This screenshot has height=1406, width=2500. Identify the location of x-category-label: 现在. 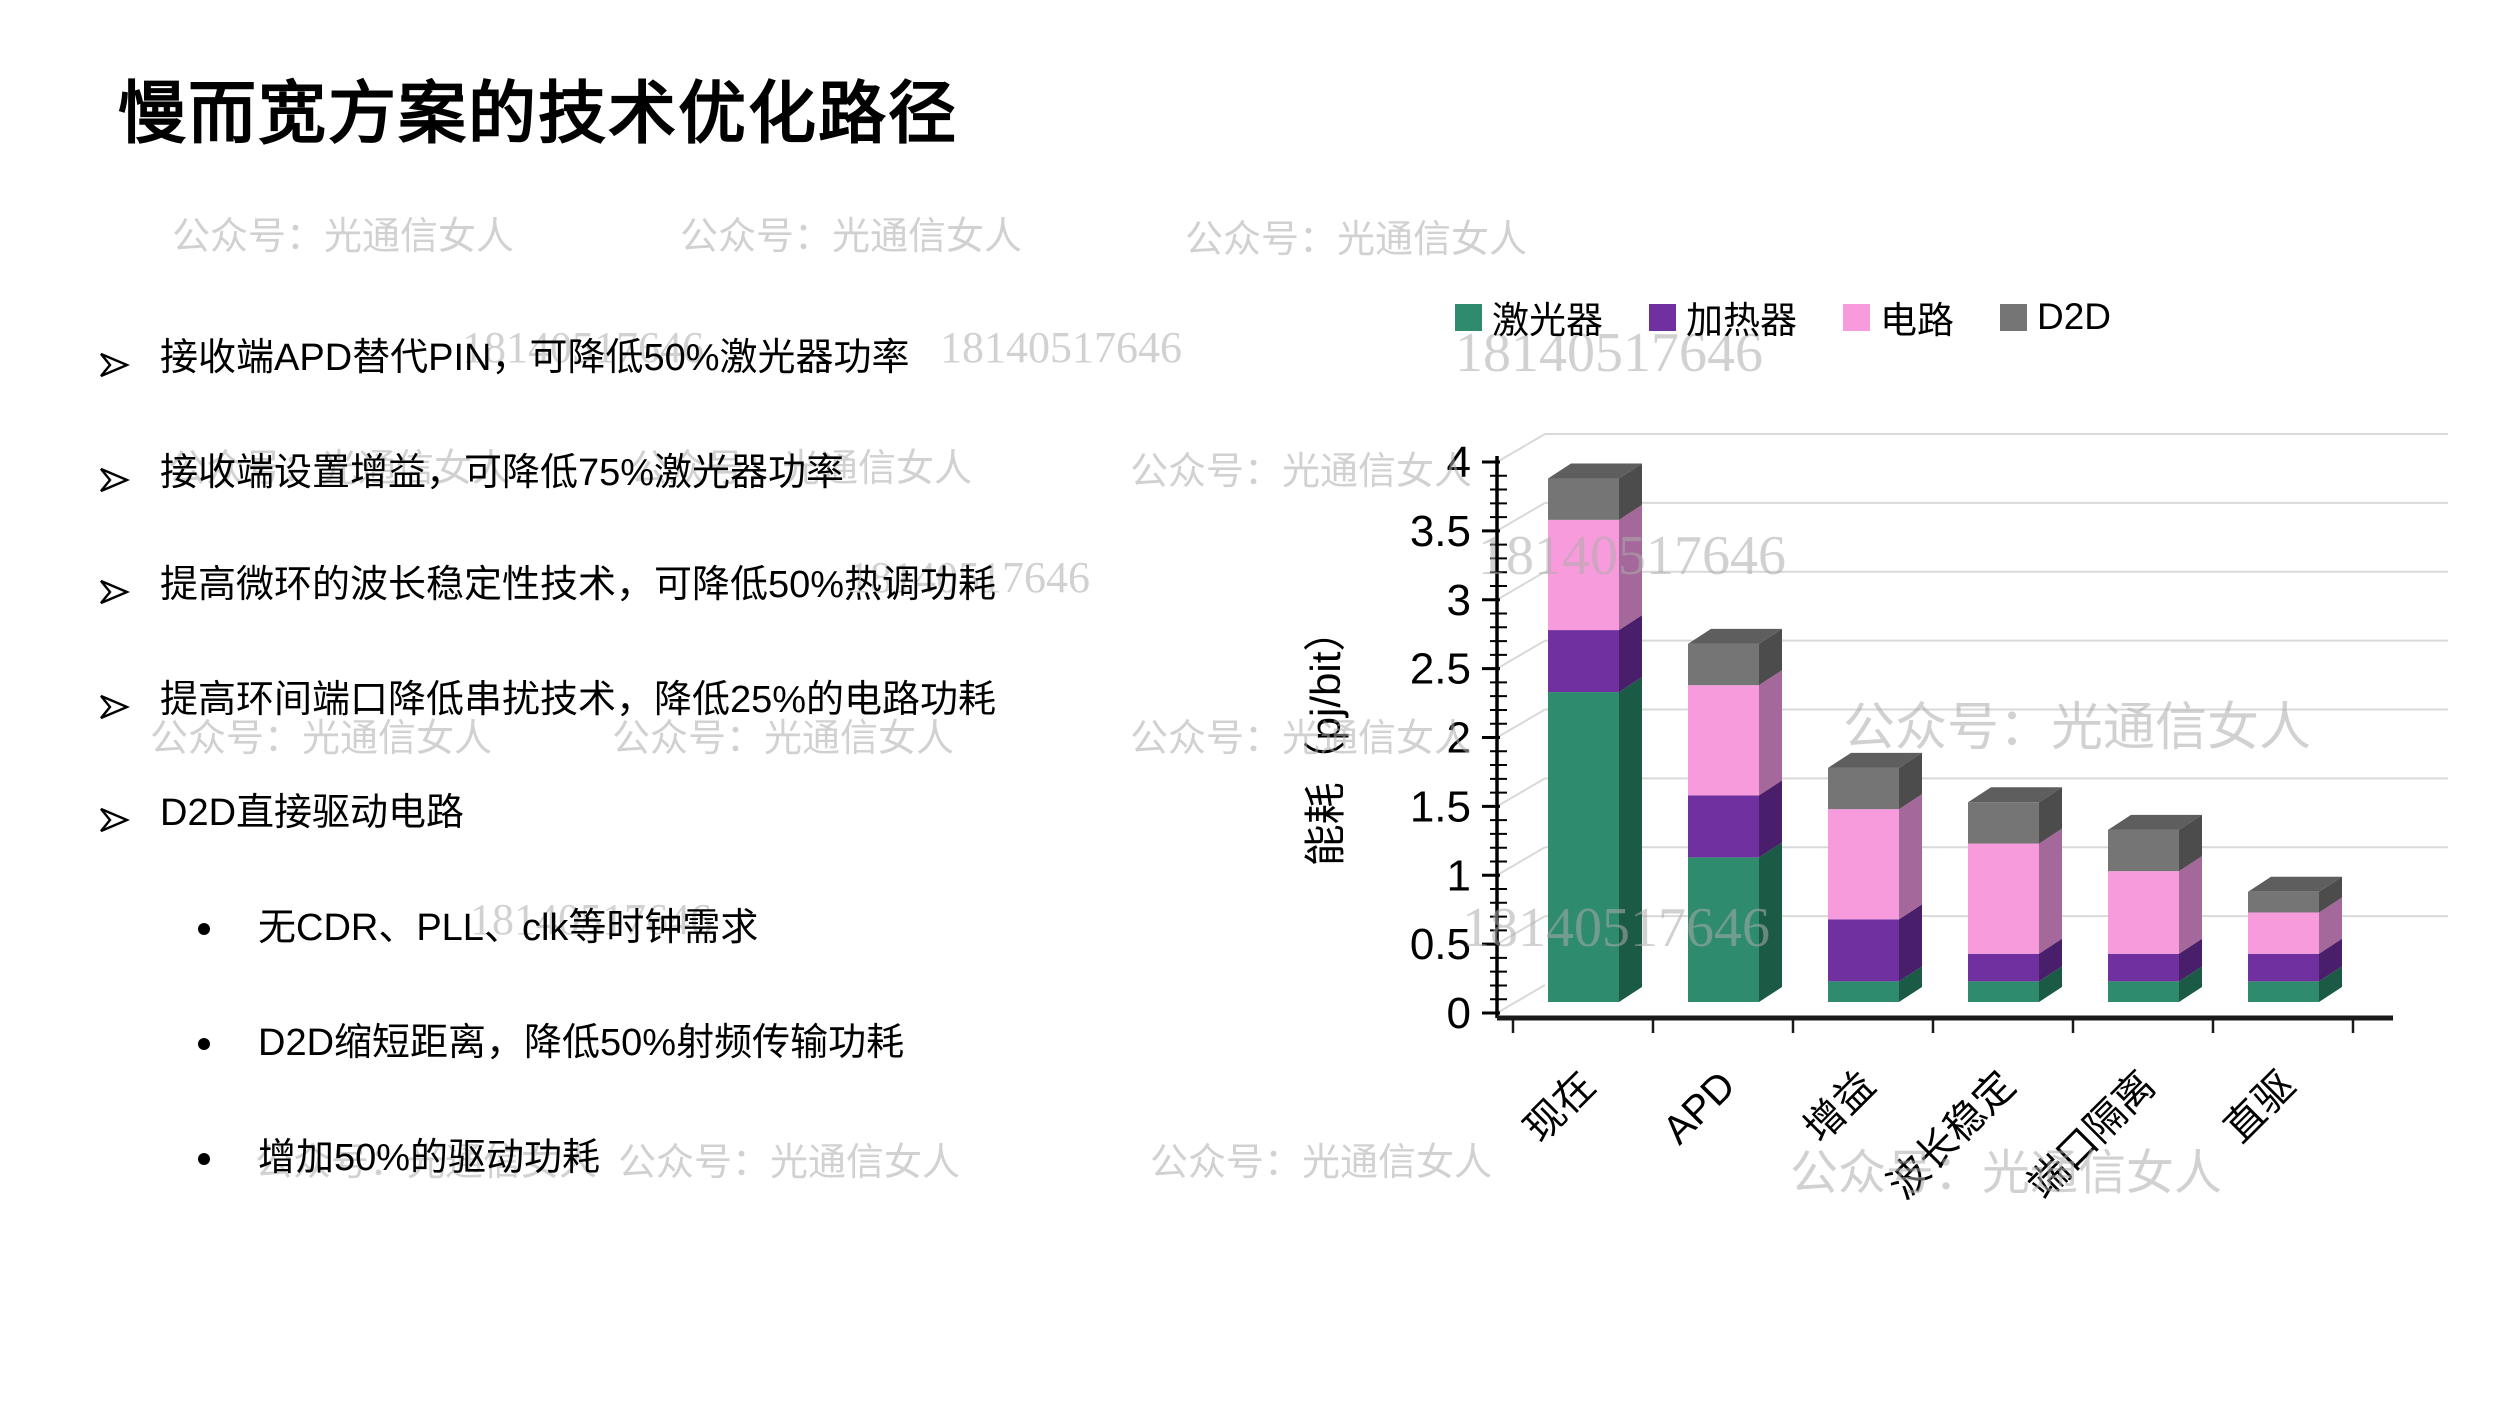
(1560, 1107).